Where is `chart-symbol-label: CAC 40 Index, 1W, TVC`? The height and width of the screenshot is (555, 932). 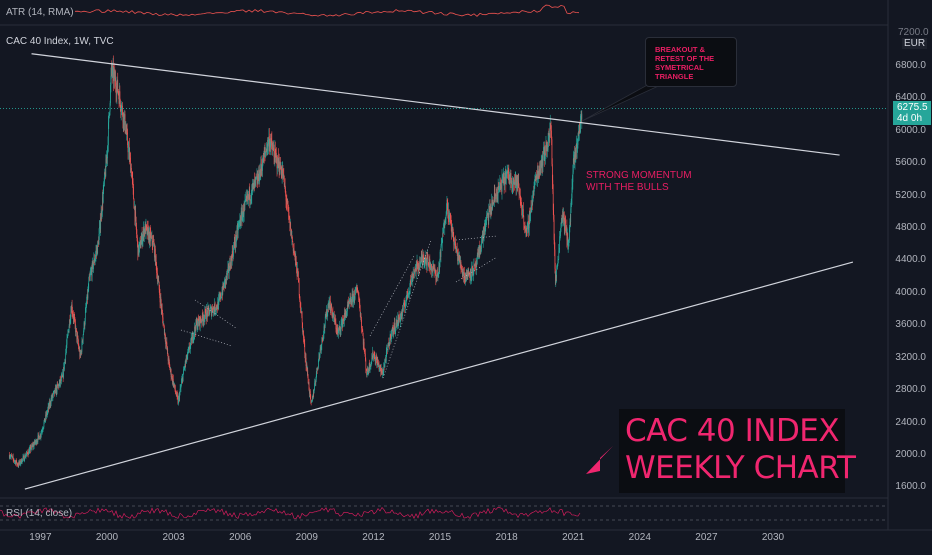
chart-symbol-label: CAC 40 Index, 1W, TVC is located at coordinates (60, 41).